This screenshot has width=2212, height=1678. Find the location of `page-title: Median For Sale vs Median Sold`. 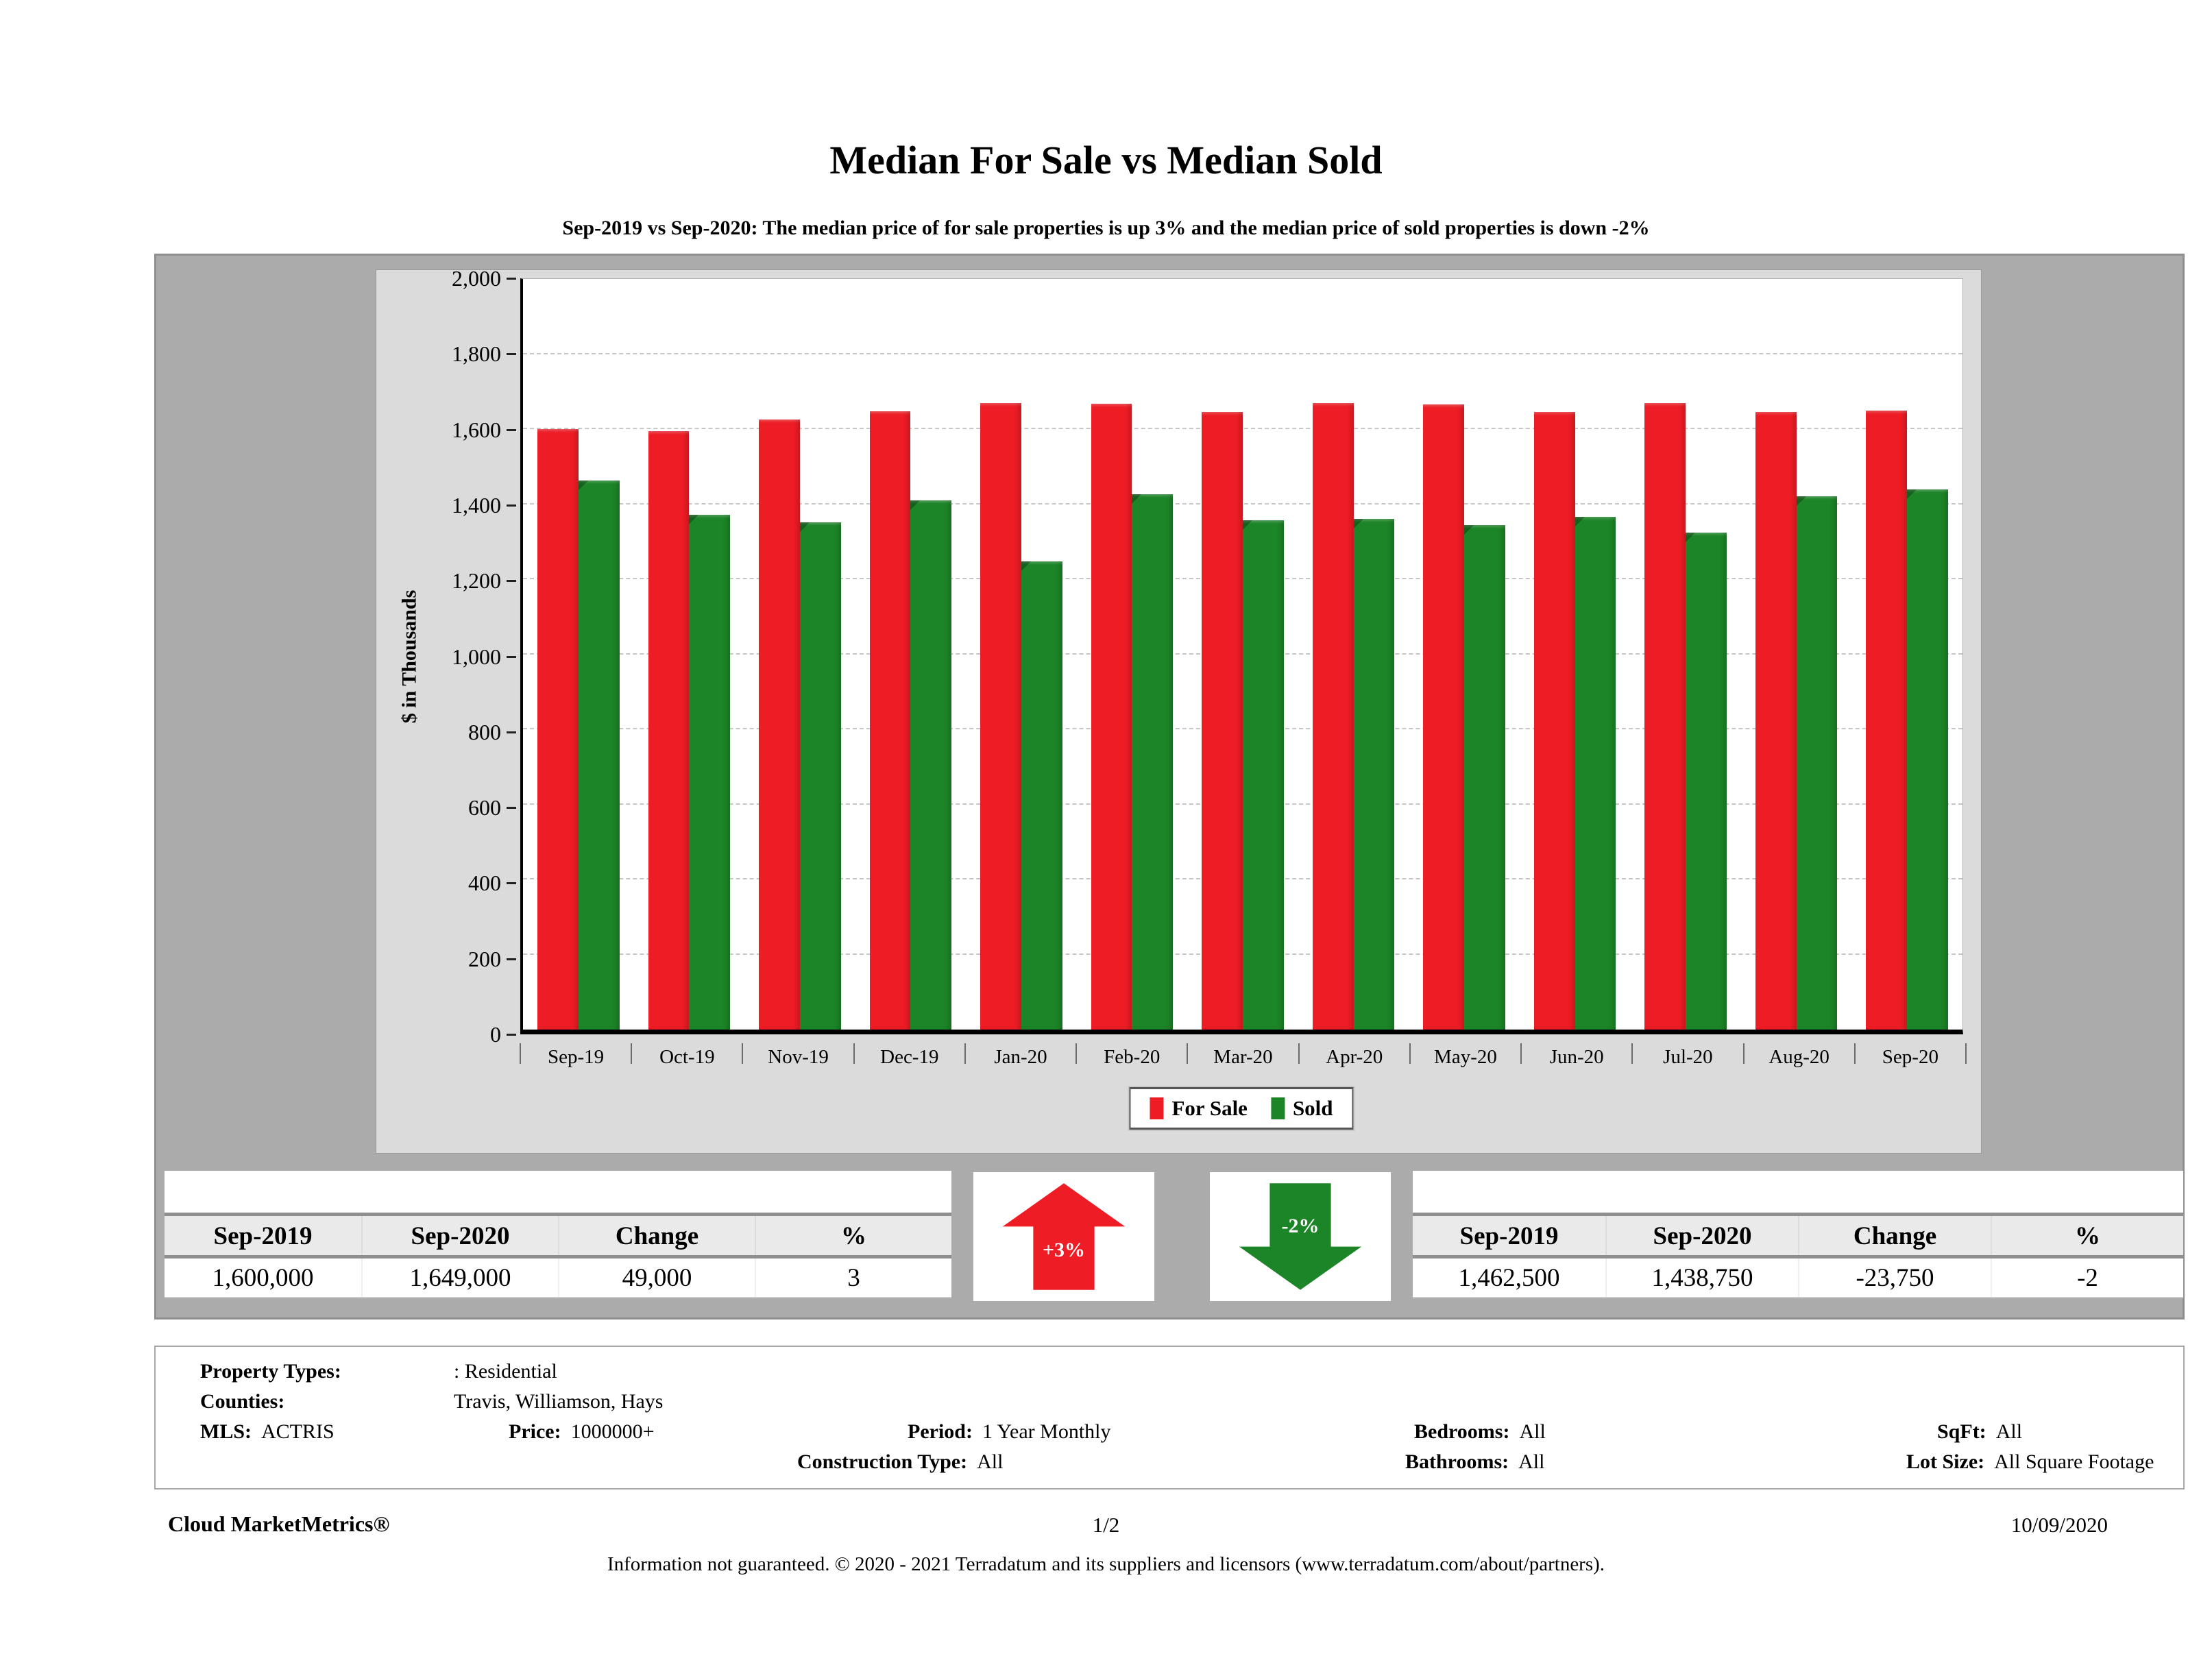

page-title: Median For Sale vs Median Sold is located at coordinates (1106, 160).